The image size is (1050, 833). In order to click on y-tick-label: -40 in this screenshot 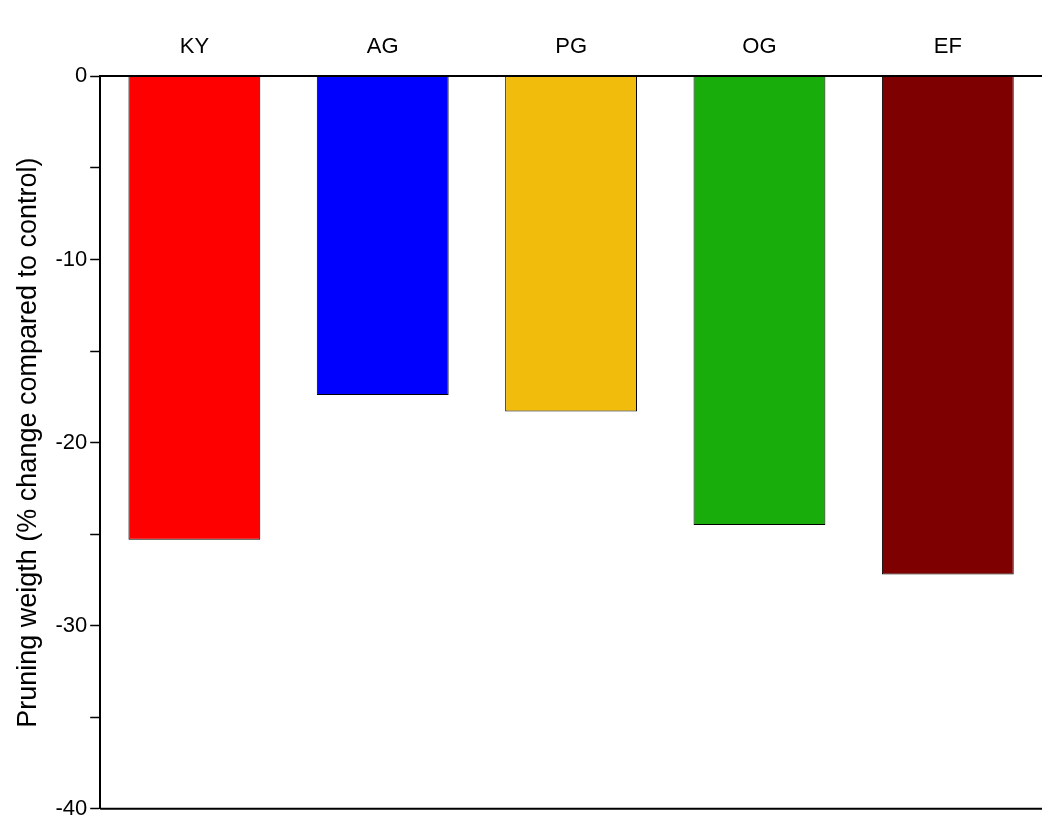, I will do `click(71, 807)`.